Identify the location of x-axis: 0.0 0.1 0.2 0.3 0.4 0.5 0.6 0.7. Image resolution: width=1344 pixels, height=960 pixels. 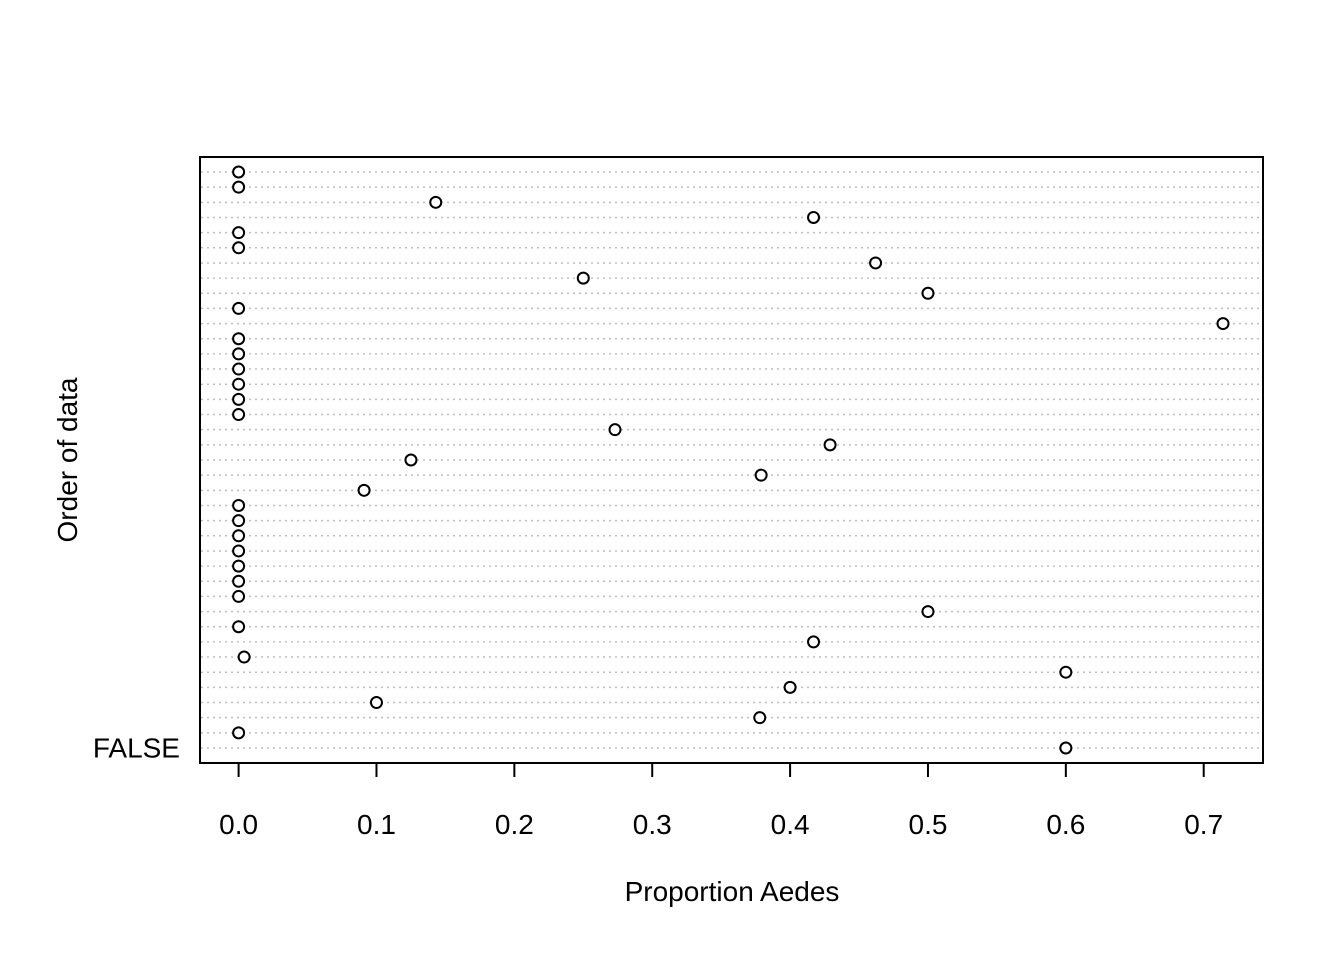
(721, 801).